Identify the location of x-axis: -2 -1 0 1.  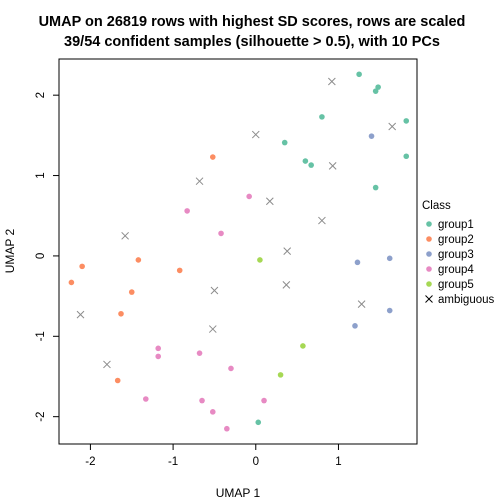
(213, 456).